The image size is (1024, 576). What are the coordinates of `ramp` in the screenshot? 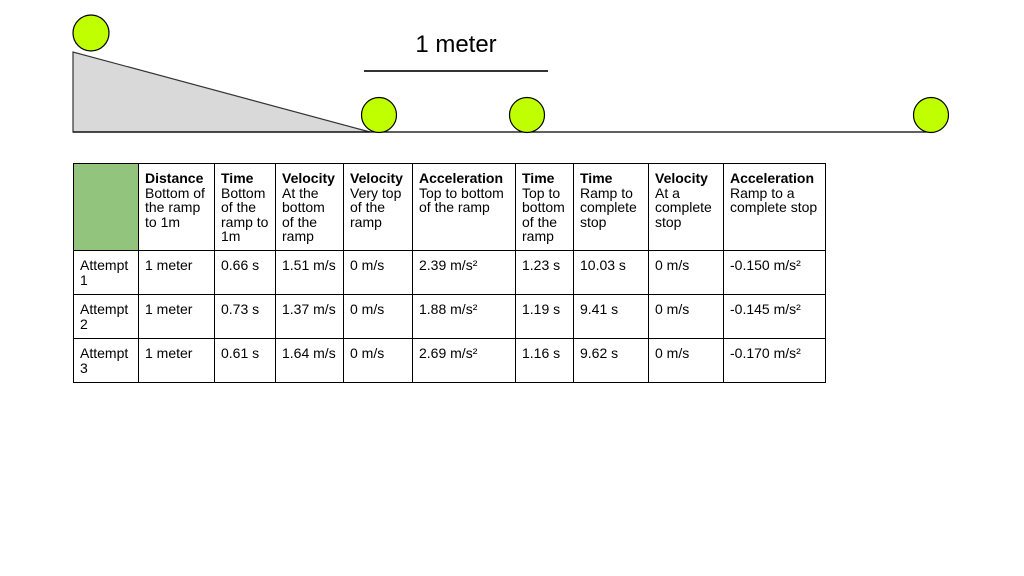 It's located at (221, 92).